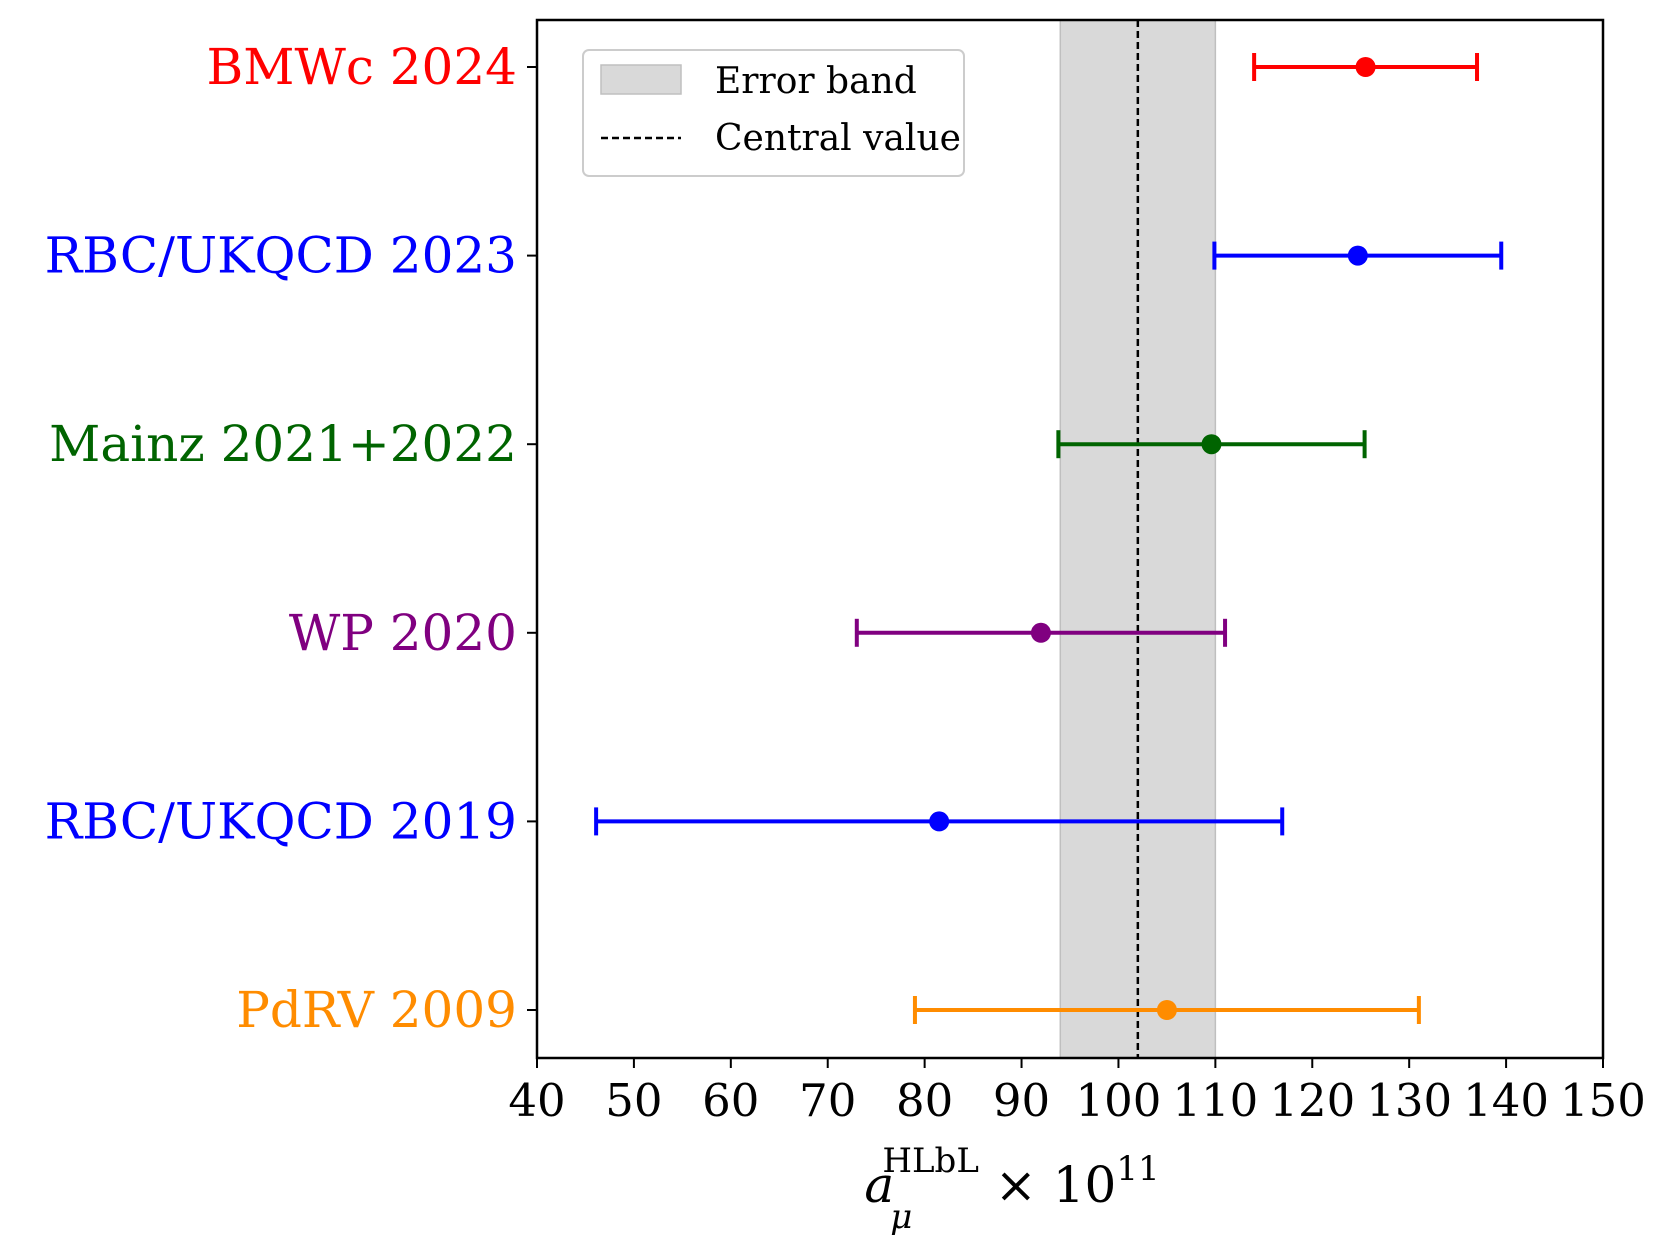 Image resolution: width=1660 pixels, height=1240 pixels. Describe the element at coordinates (827, 1100) in the screenshot. I see `x-tick-label: 70` at that location.